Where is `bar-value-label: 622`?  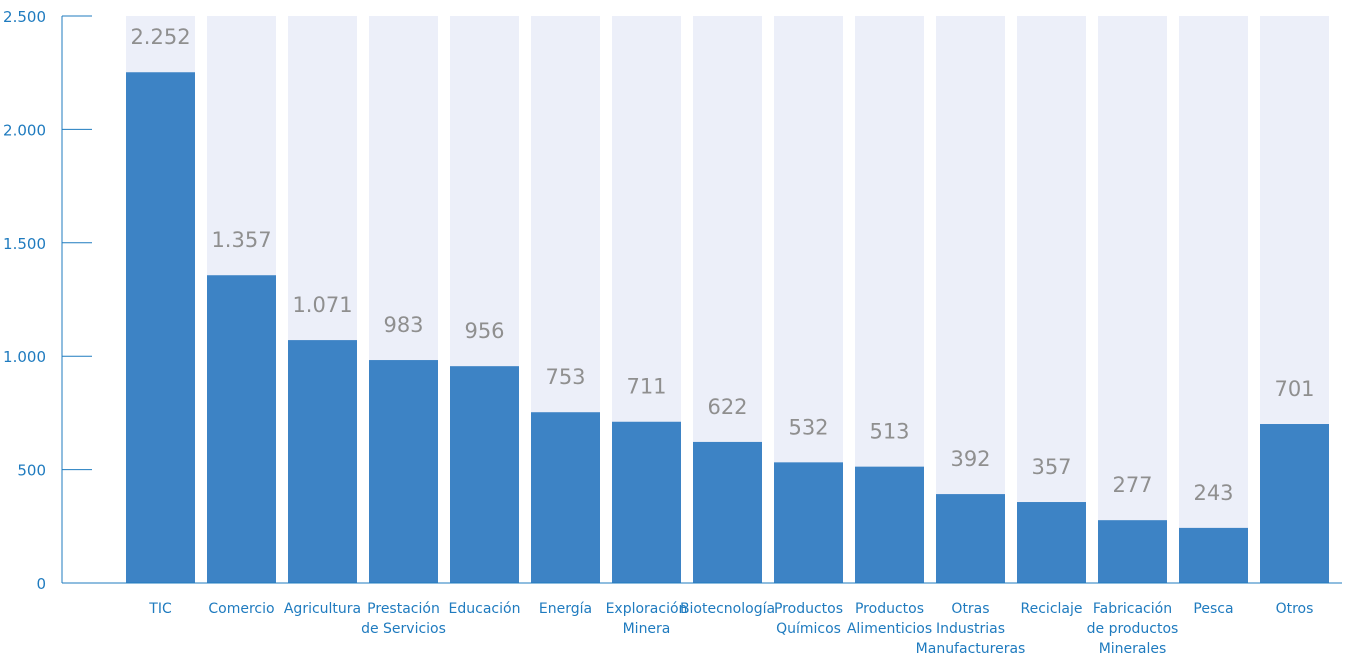
bar-value-label: 622 is located at coordinates (727, 407).